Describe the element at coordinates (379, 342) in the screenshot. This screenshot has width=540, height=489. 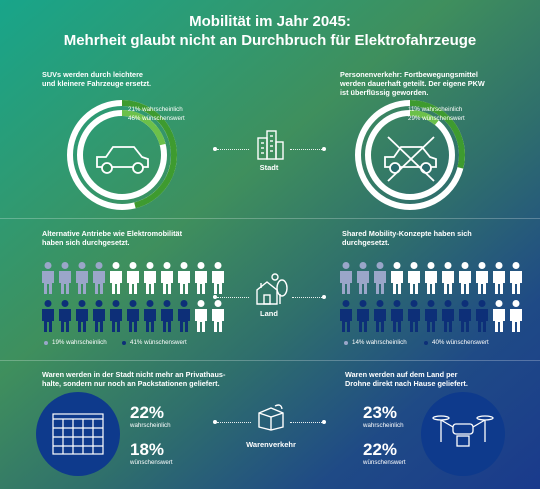
I see `land-right-stat-1: 14% wahrscheinlich` at that location.